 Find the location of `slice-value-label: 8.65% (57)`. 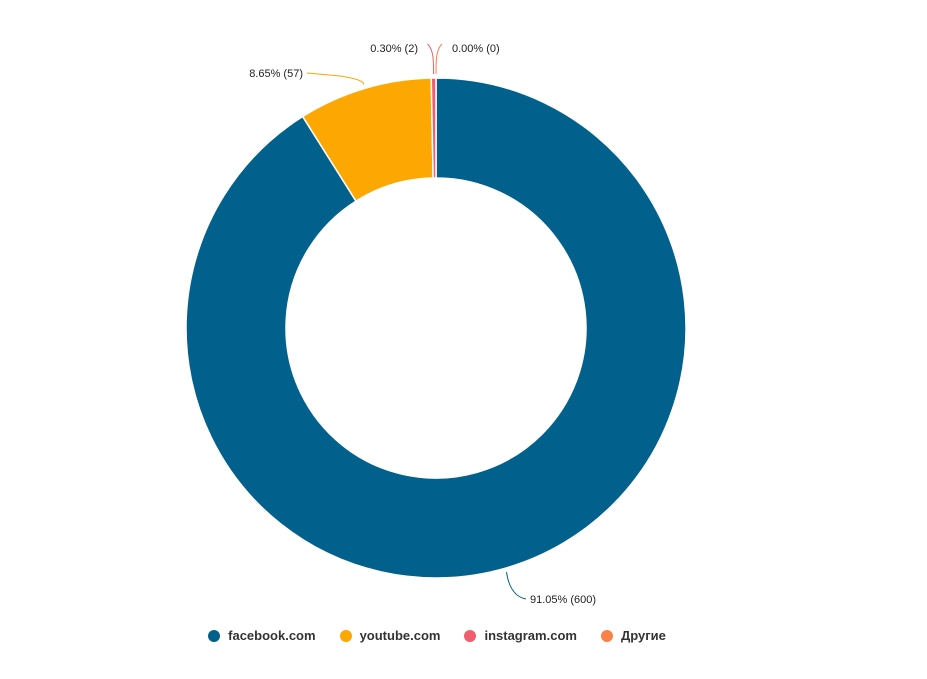

slice-value-label: 8.65% (57) is located at coordinates (276, 74).